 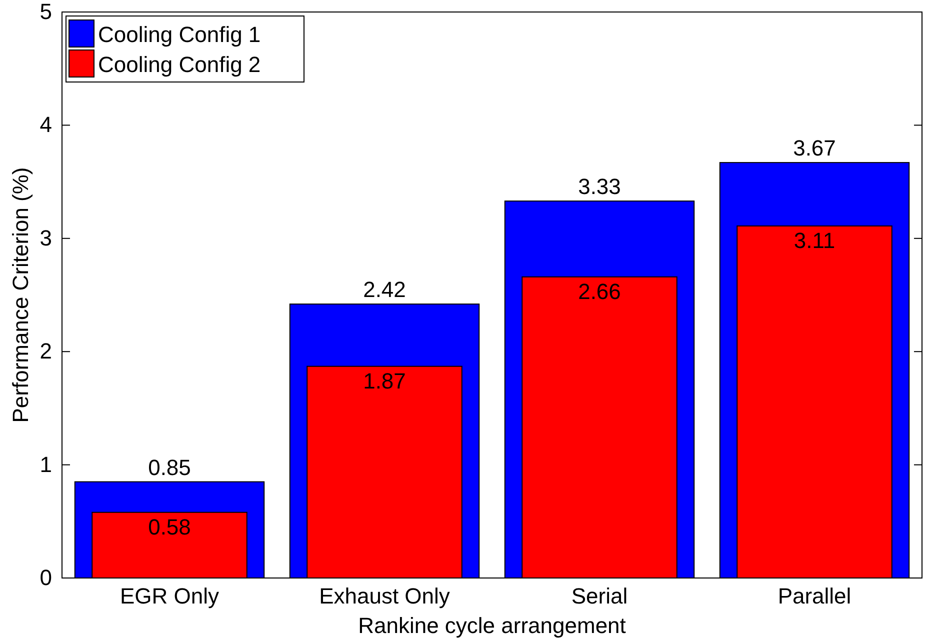 I want to click on data-label: 2.42, so click(x=384, y=289).